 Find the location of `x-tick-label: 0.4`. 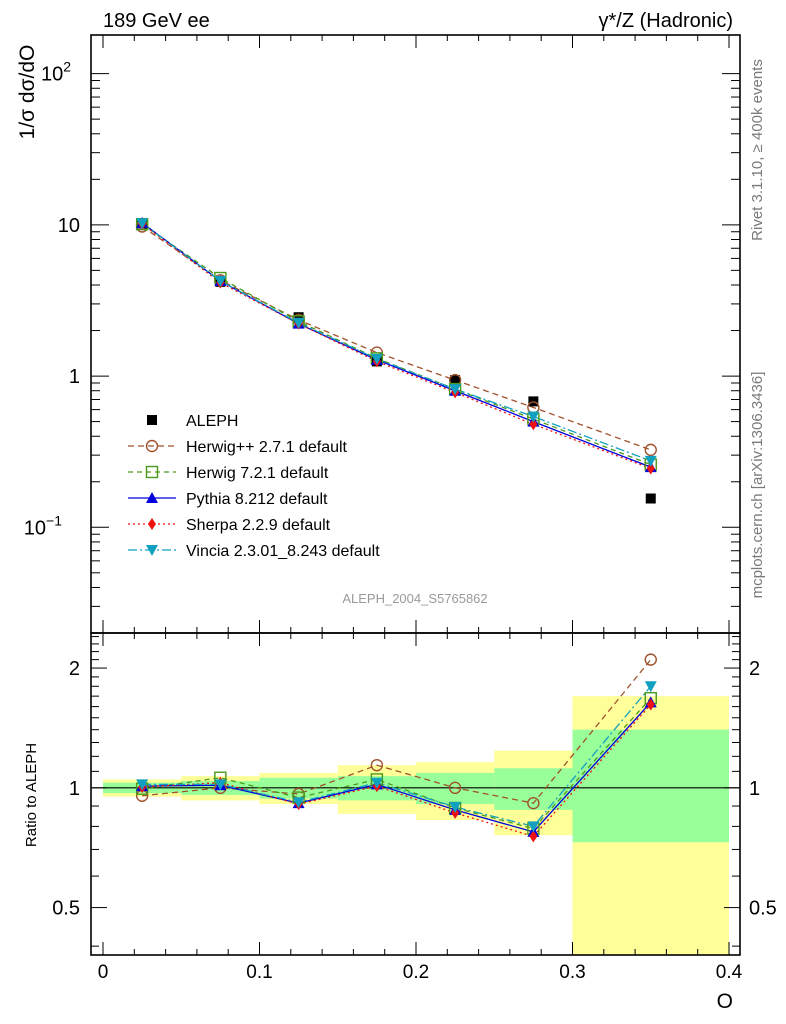

x-tick-label: 0.4 is located at coordinates (729, 972).